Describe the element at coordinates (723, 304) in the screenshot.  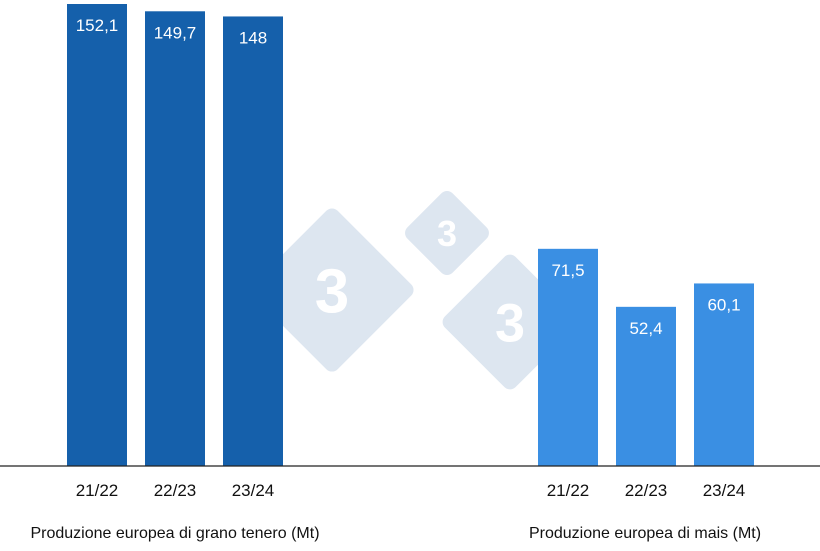
I see `bar-value-label: 60,1` at that location.